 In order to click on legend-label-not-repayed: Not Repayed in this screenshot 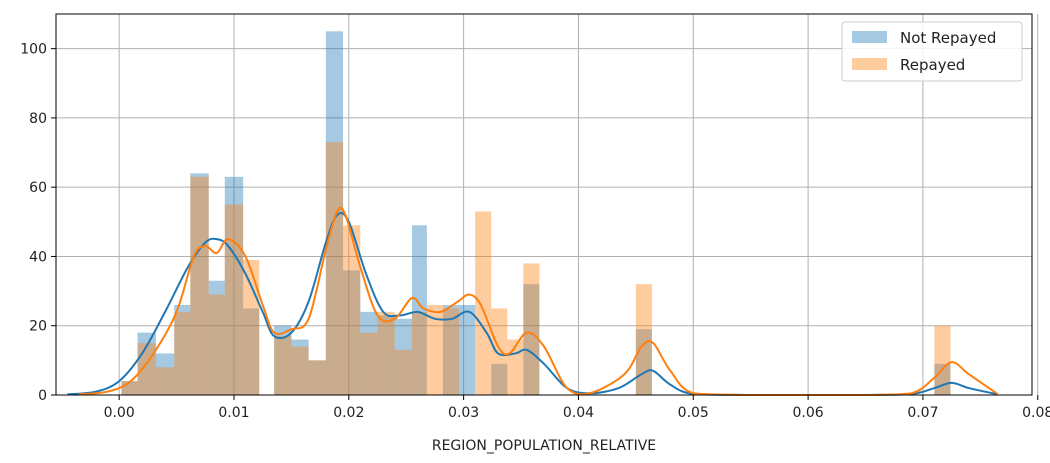, I will do `click(948, 38)`.